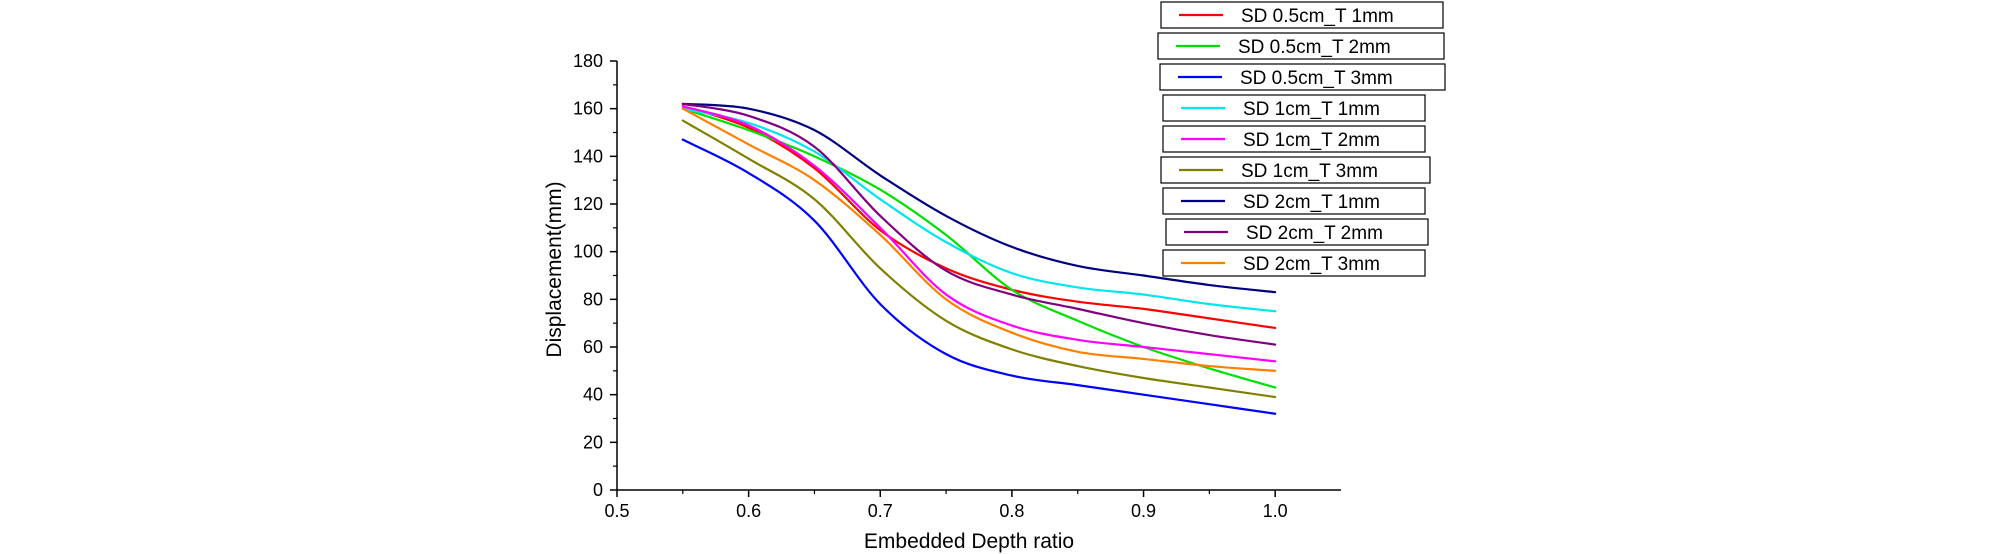 The width and height of the screenshot is (2008, 554). What do you see at coordinates (1316, 78) in the screenshot?
I see `legend-label: SD 0.5cm_T 3mm` at bounding box center [1316, 78].